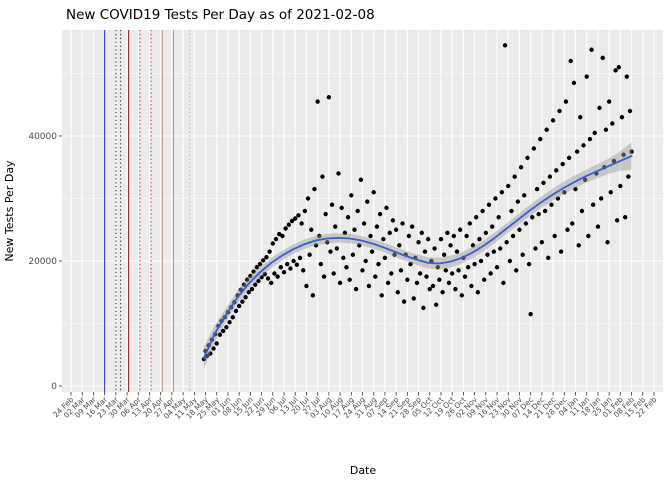 This screenshot has width=672, height=480. I want to click on svg-text: 20000, so click(42, 262).